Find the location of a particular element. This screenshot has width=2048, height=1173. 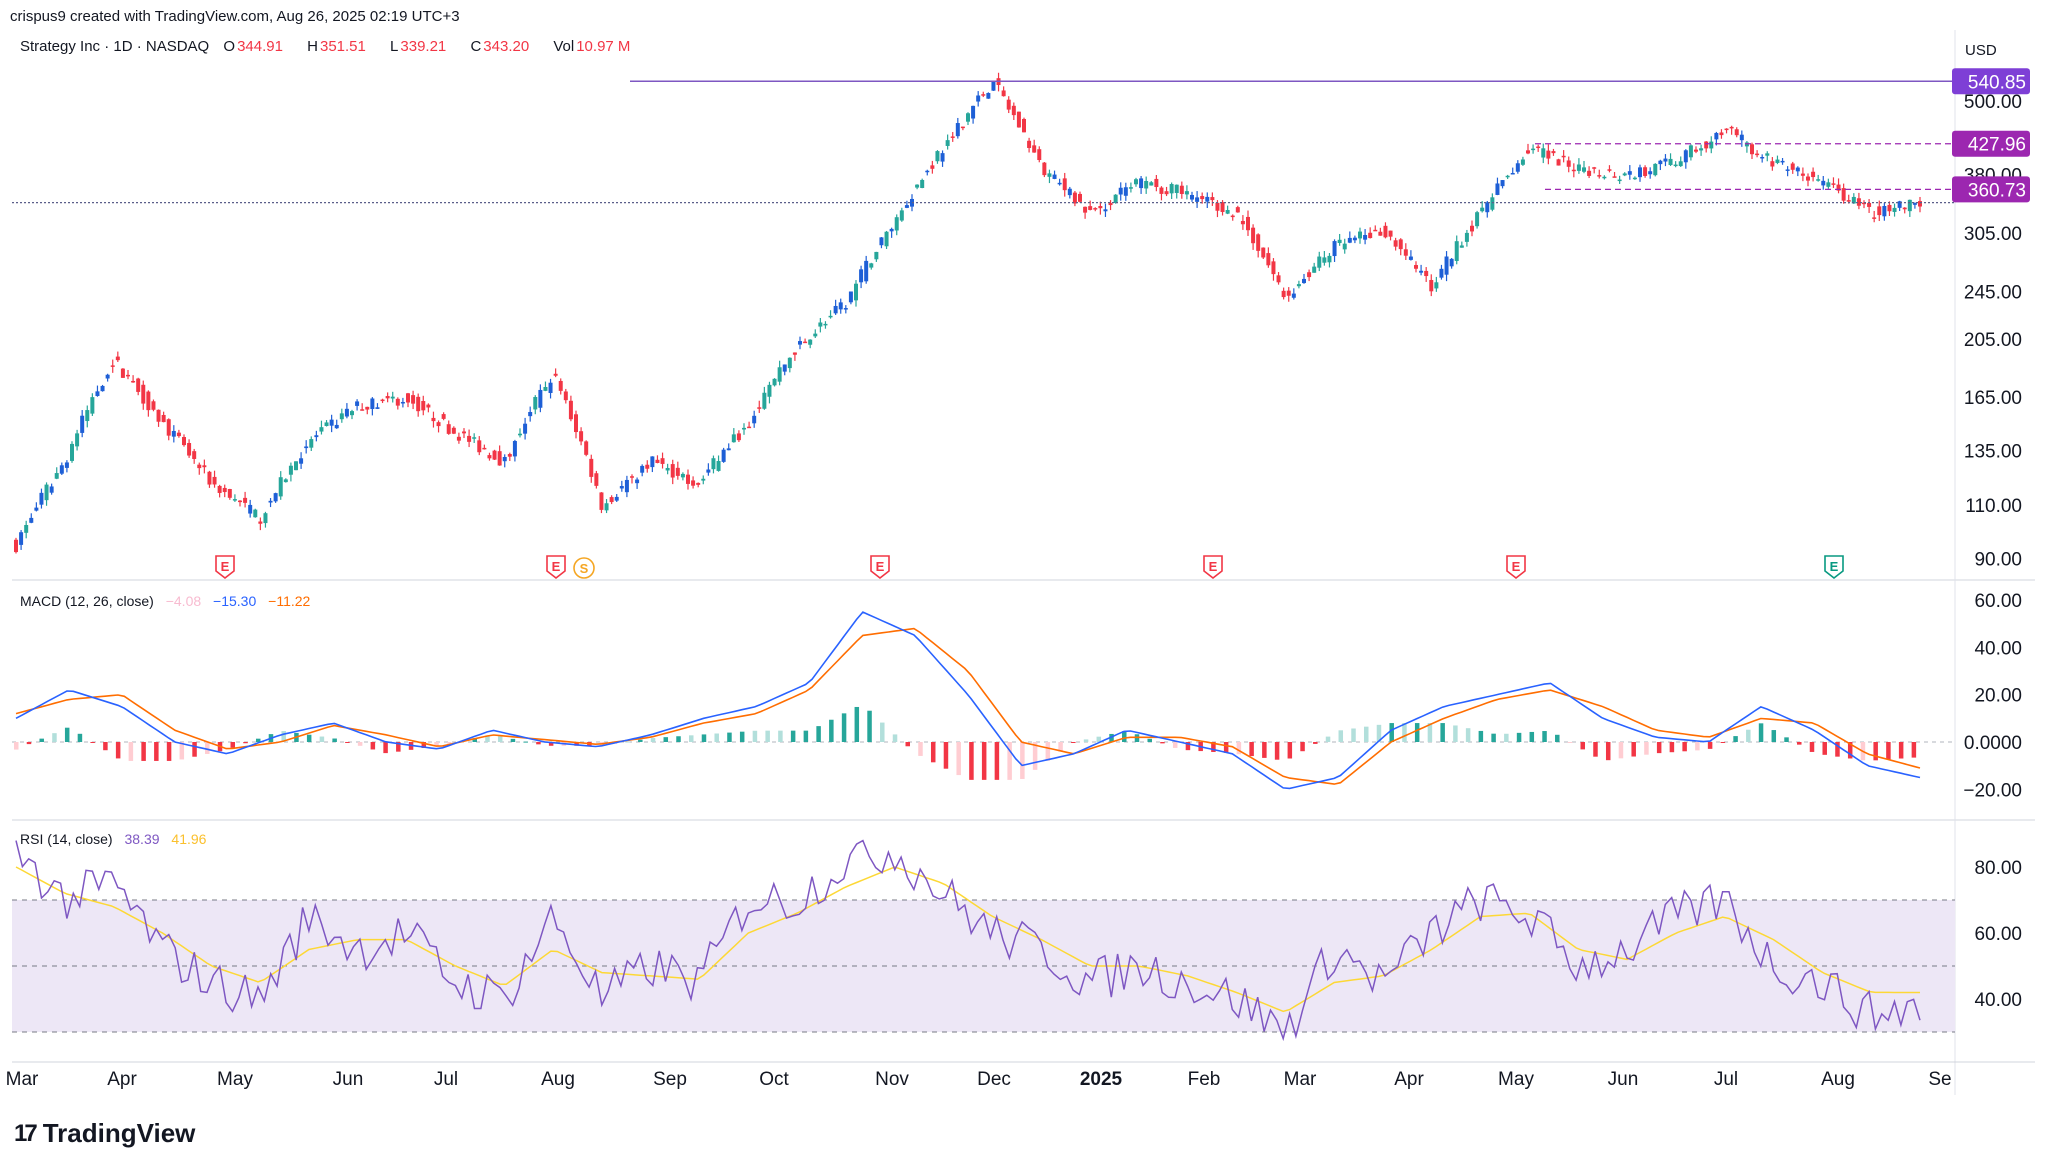

time-axis-label: Nov is located at coordinates (892, 1079).